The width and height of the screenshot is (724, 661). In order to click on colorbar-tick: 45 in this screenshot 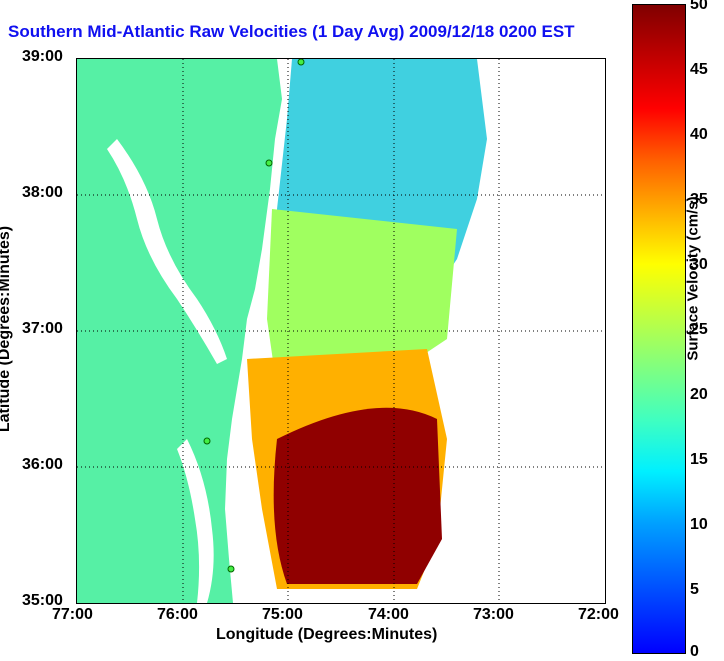, I will do `click(699, 69)`.